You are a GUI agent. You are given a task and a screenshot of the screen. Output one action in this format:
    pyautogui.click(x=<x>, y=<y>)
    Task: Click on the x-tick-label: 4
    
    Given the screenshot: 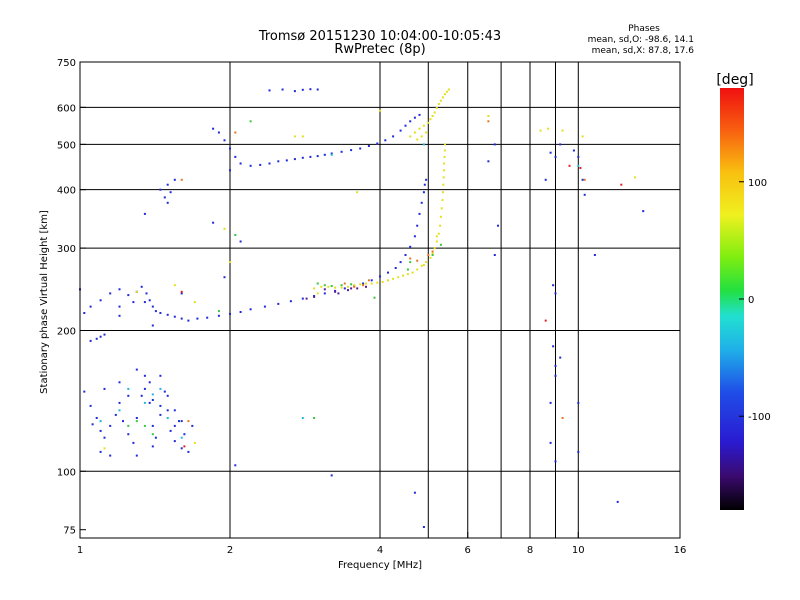 What is the action you would take?
    pyautogui.click(x=380, y=550)
    